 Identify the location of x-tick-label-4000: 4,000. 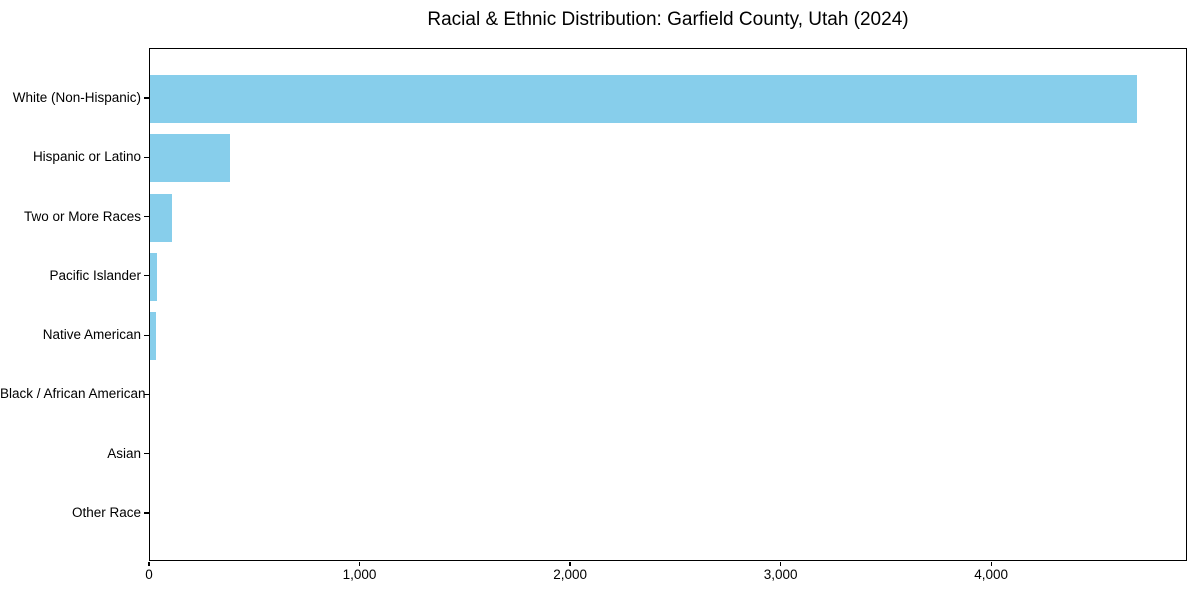
(991, 574).